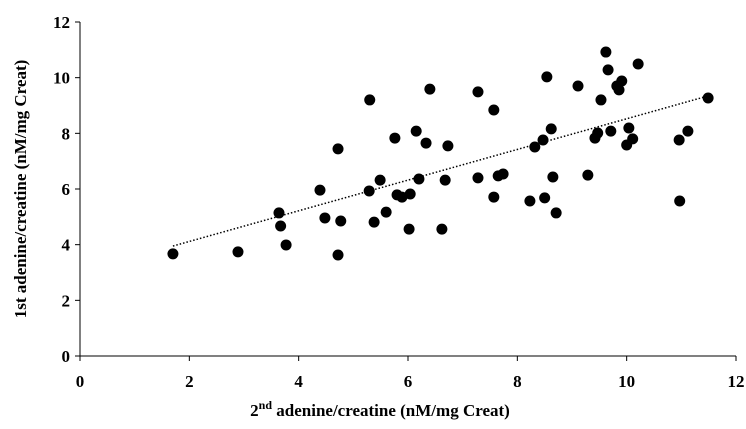 This screenshot has width=746, height=429. Describe the element at coordinates (66, 245) in the screenshot. I see `y-tick-label: 4` at that location.